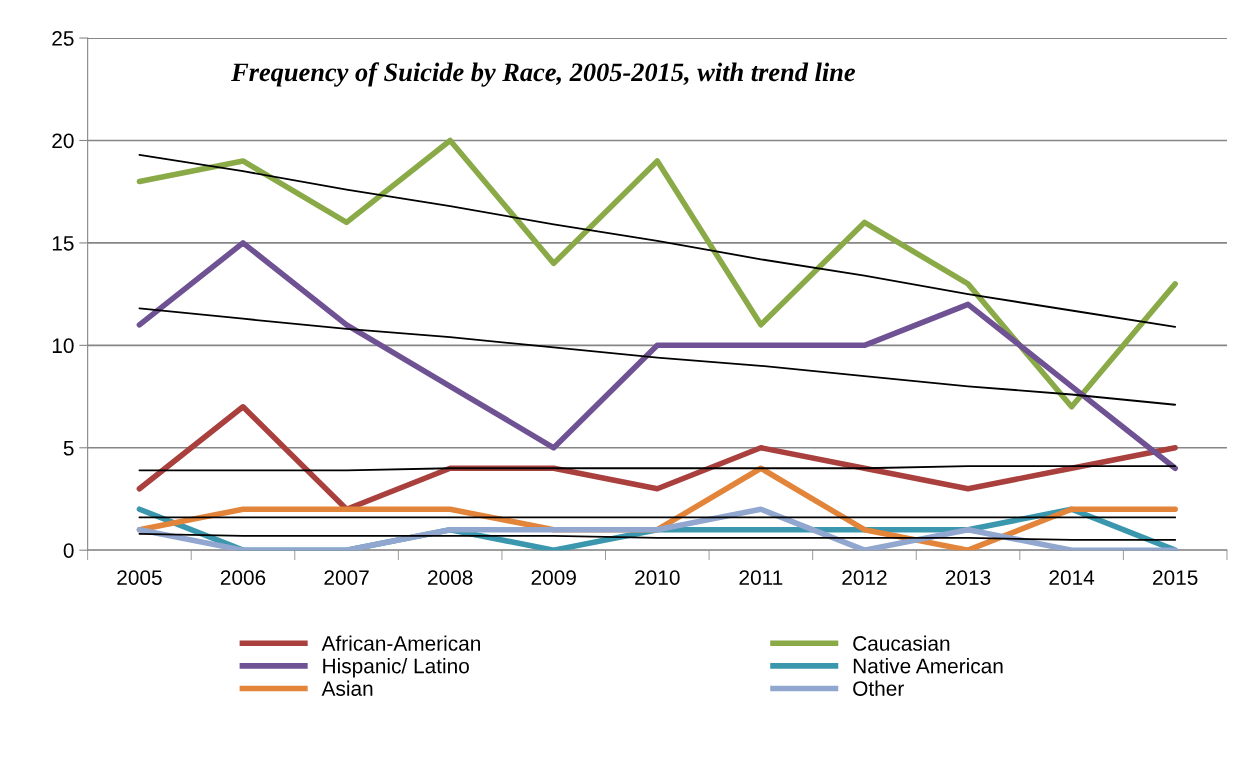 The width and height of the screenshot is (1252, 761). Describe the element at coordinates (400, 643) in the screenshot. I see `legend-label: African-American` at that location.